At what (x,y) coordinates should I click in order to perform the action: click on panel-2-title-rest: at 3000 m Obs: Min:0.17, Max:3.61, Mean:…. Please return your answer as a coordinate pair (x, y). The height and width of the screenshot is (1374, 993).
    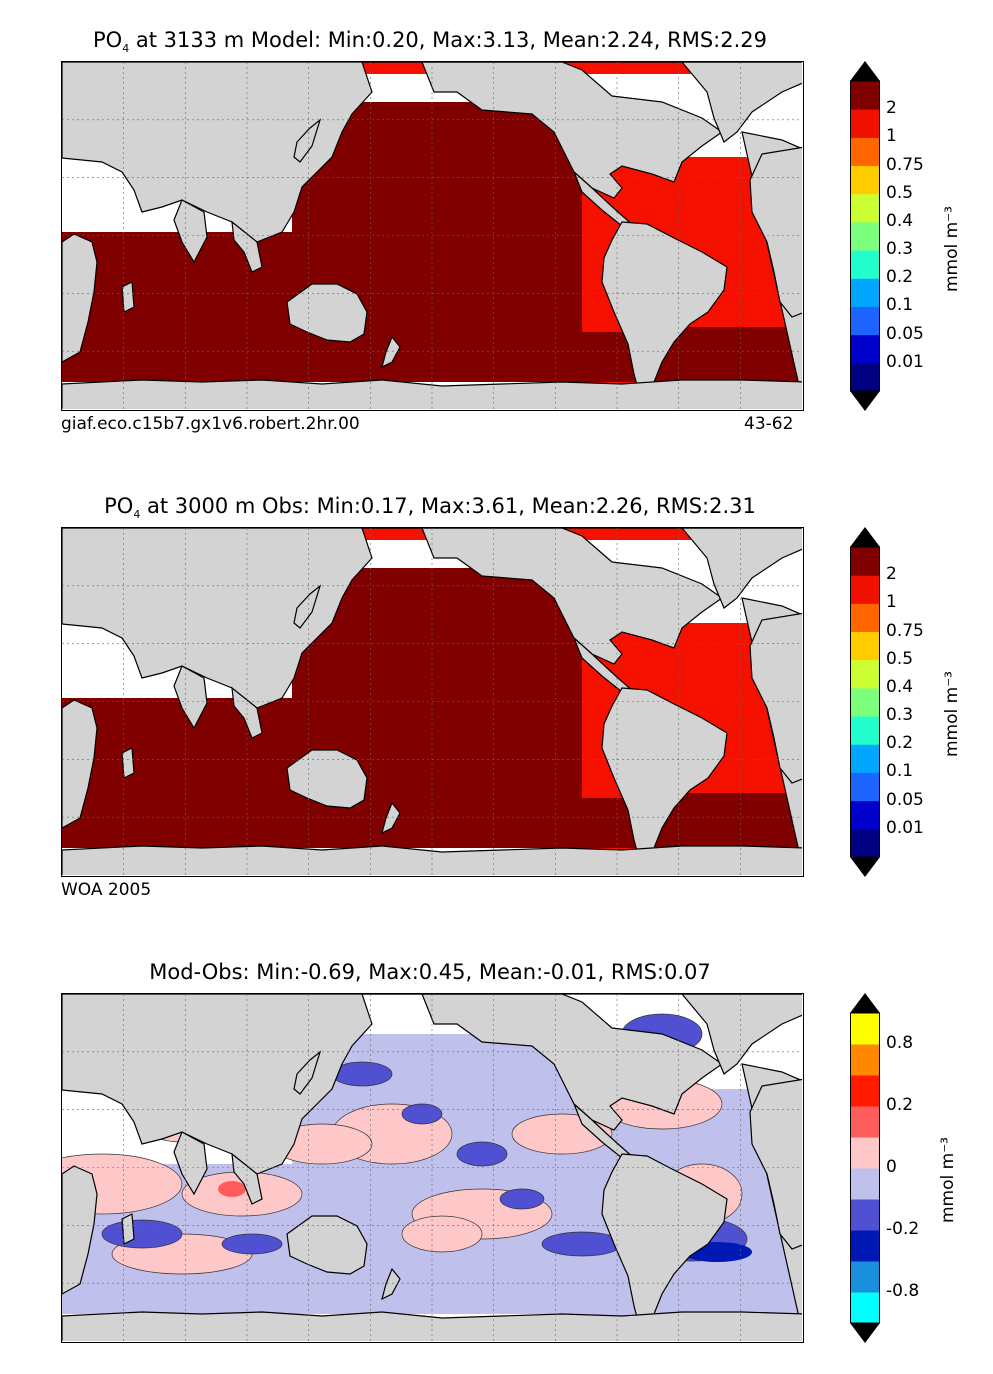
    Looking at the image, I should click on (448, 506).